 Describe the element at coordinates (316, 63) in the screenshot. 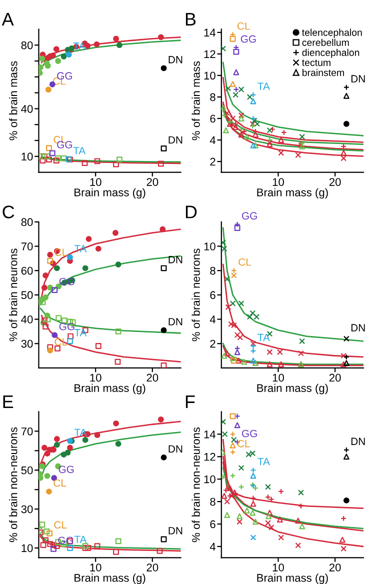

I see `legend-label: tectum` at that location.